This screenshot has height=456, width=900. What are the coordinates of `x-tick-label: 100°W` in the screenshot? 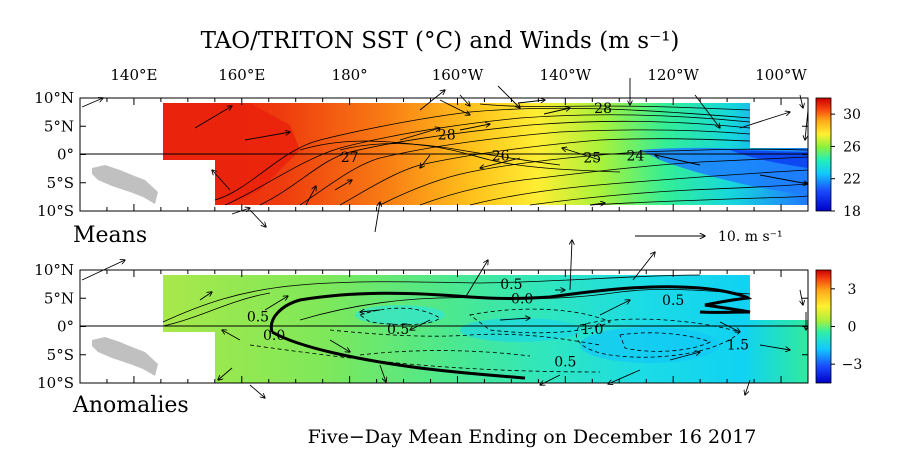 It's located at (781, 75).